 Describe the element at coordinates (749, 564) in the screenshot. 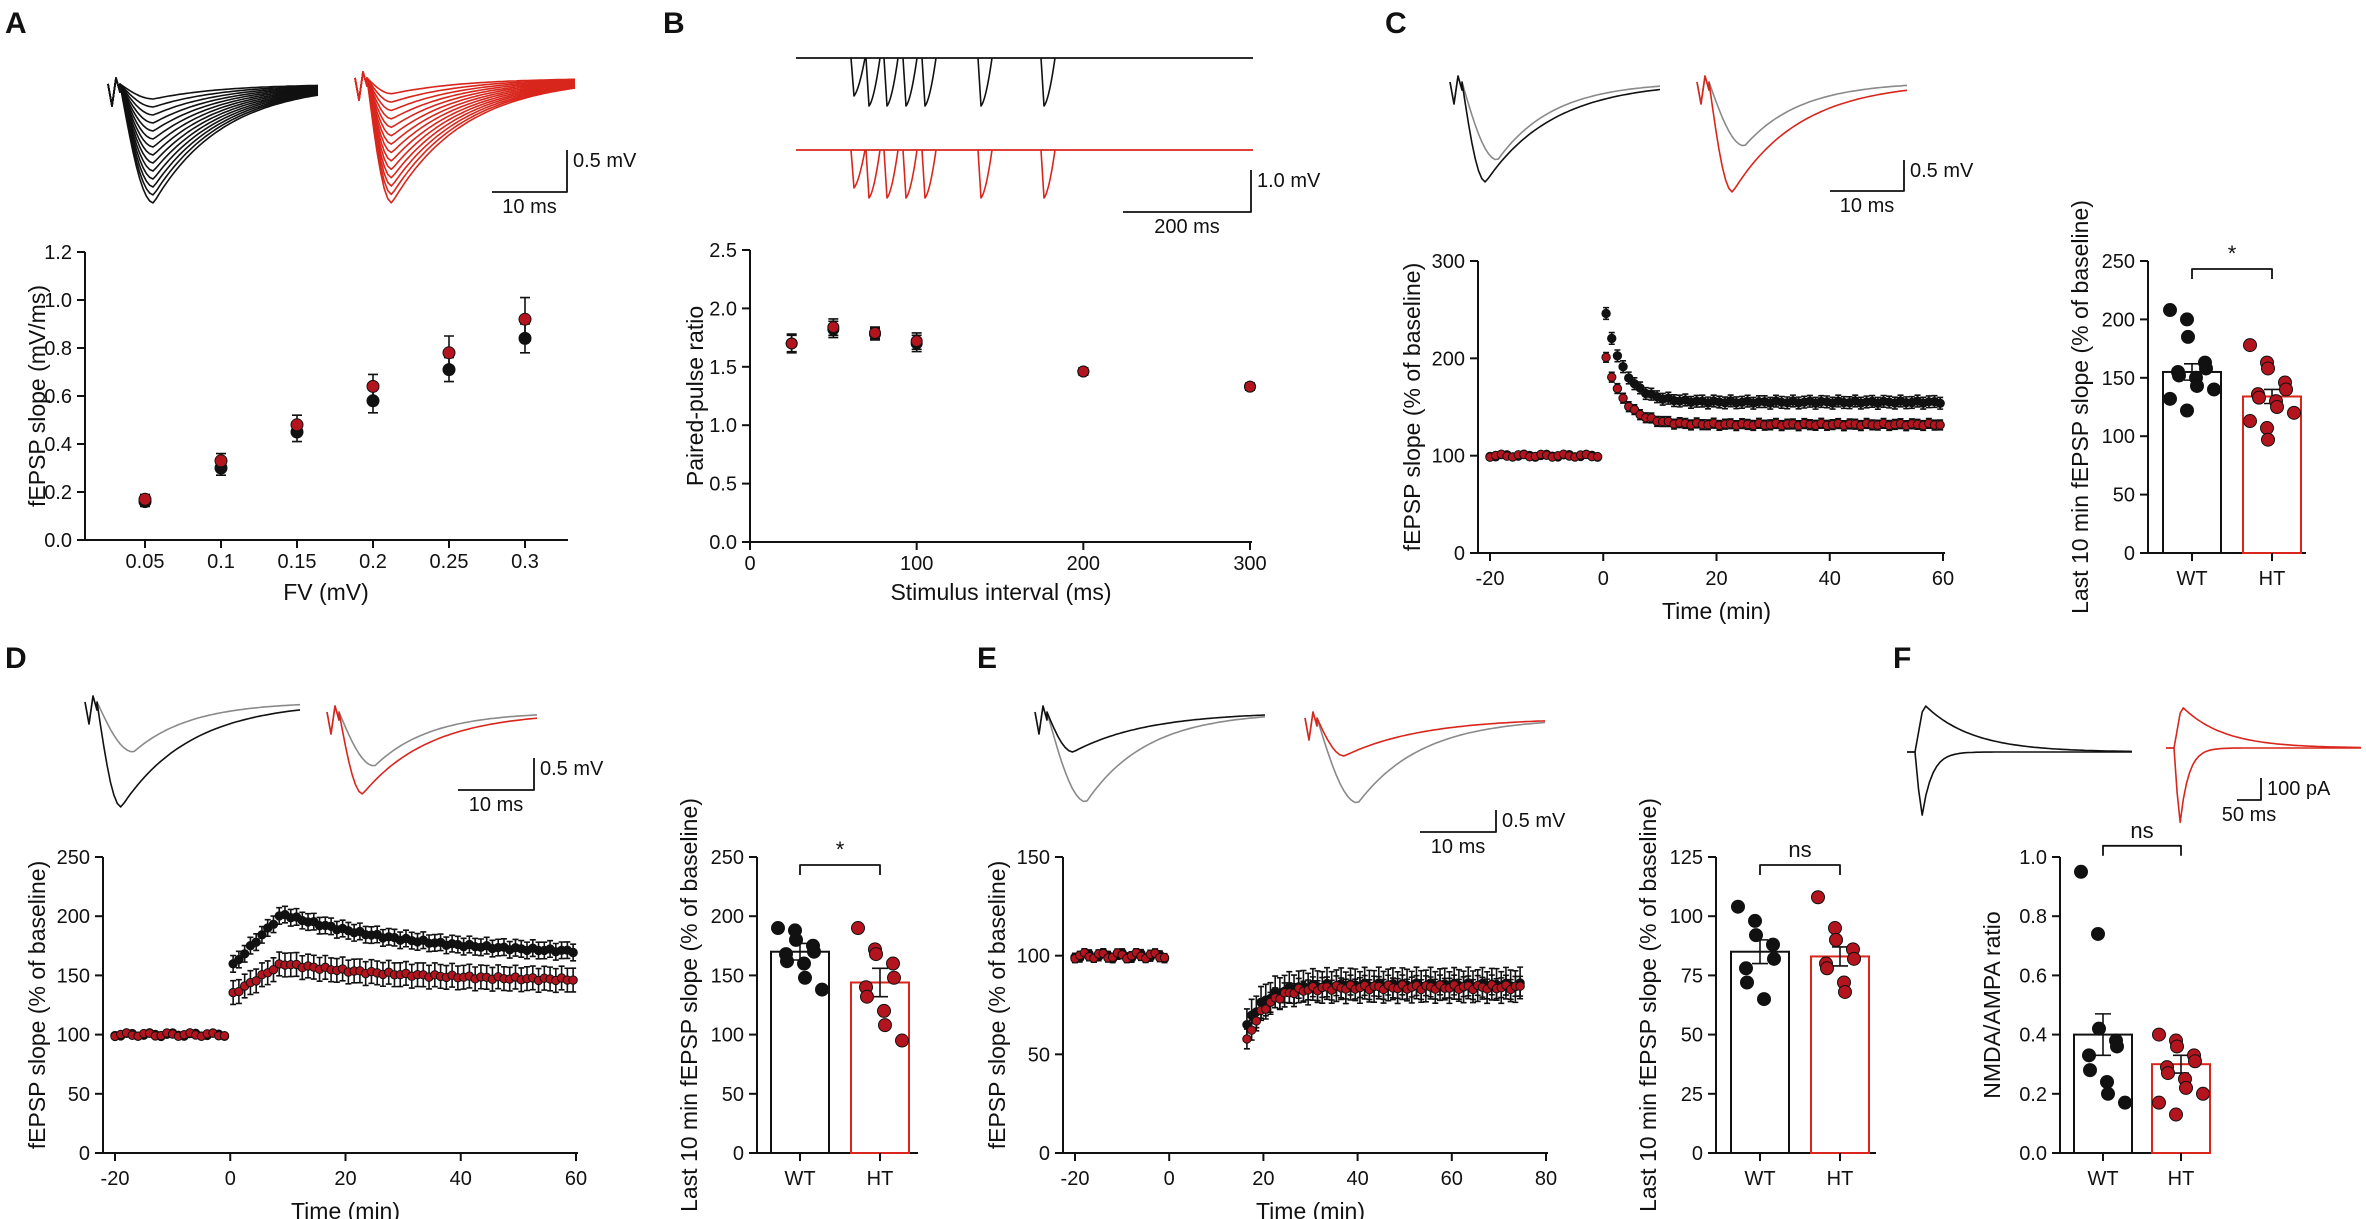

I see `x-tick-label: 0` at that location.